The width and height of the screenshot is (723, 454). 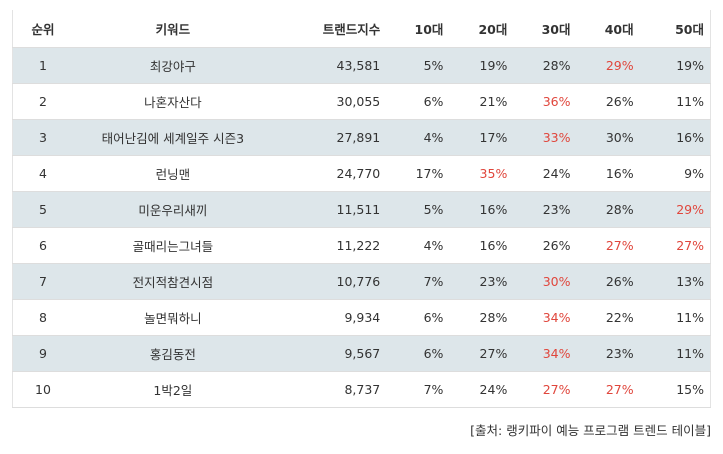 I want to click on table-cell: 4, so click(x=42, y=173).